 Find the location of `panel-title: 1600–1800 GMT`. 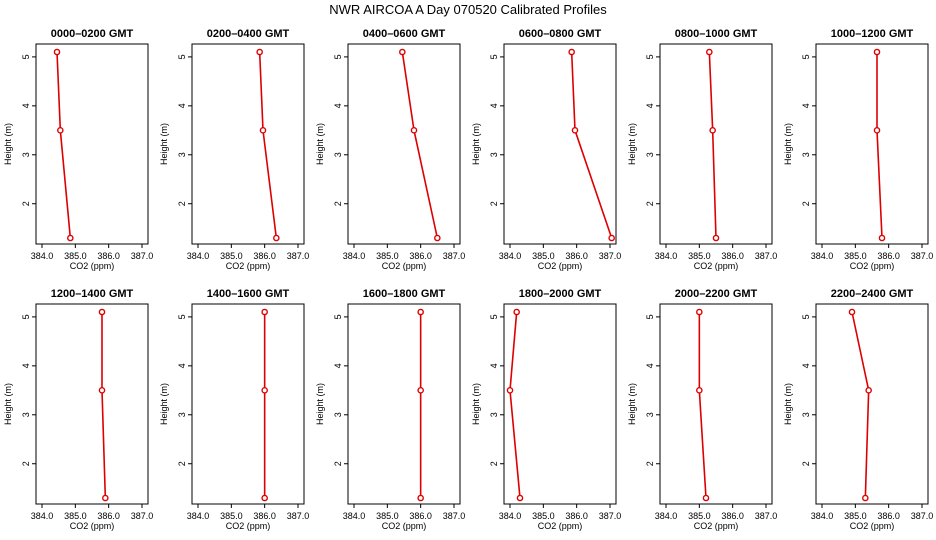

panel-title: 1600–1800 GMT is located at coordinates (404, 294).